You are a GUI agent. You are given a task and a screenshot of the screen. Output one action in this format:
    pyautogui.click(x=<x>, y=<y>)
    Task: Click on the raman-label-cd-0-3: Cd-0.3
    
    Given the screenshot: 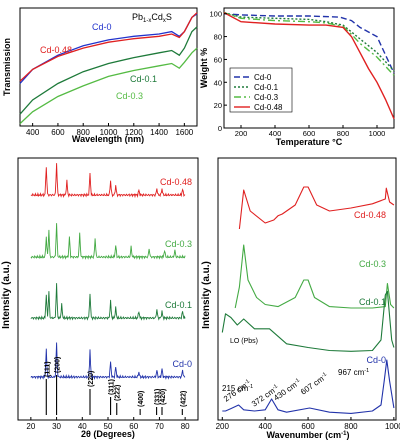 What is the action you would take?
    pyautogui.click(x=372, y=264)
    